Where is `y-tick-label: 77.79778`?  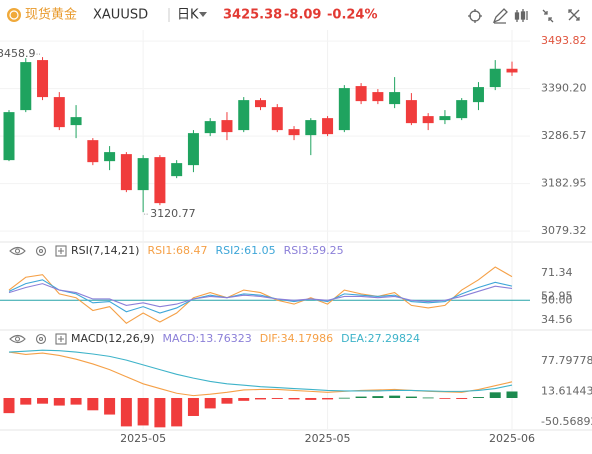
y-tick-label: 77.79778 is located at coordinates (566, 360).